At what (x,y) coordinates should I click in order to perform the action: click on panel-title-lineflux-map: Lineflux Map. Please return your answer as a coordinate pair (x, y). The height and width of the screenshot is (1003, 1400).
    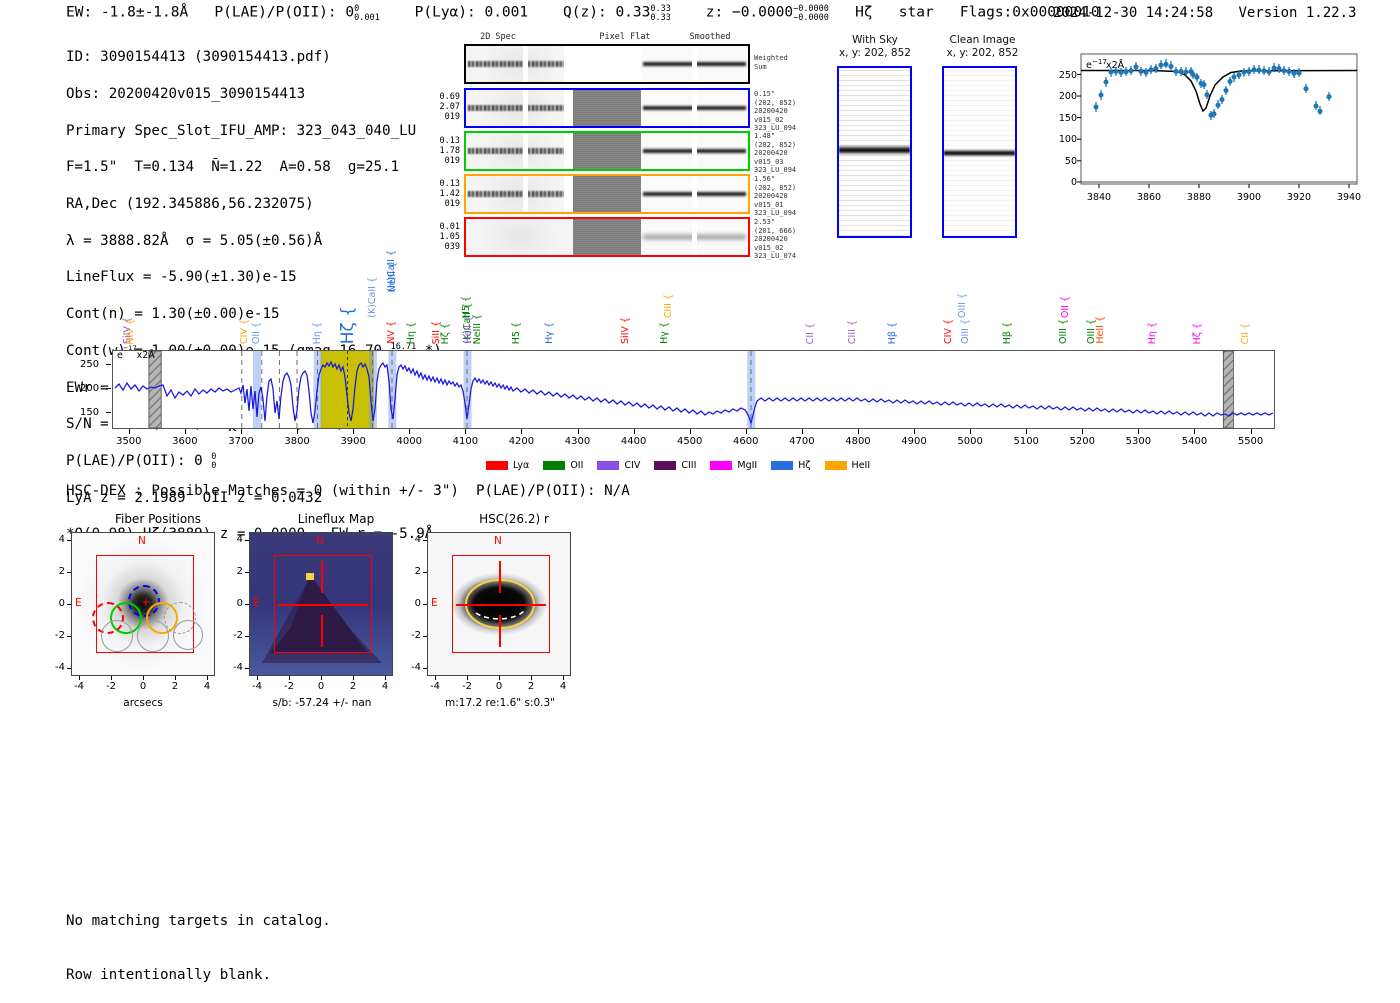
    Looking at the image, I should click on (336, 519).